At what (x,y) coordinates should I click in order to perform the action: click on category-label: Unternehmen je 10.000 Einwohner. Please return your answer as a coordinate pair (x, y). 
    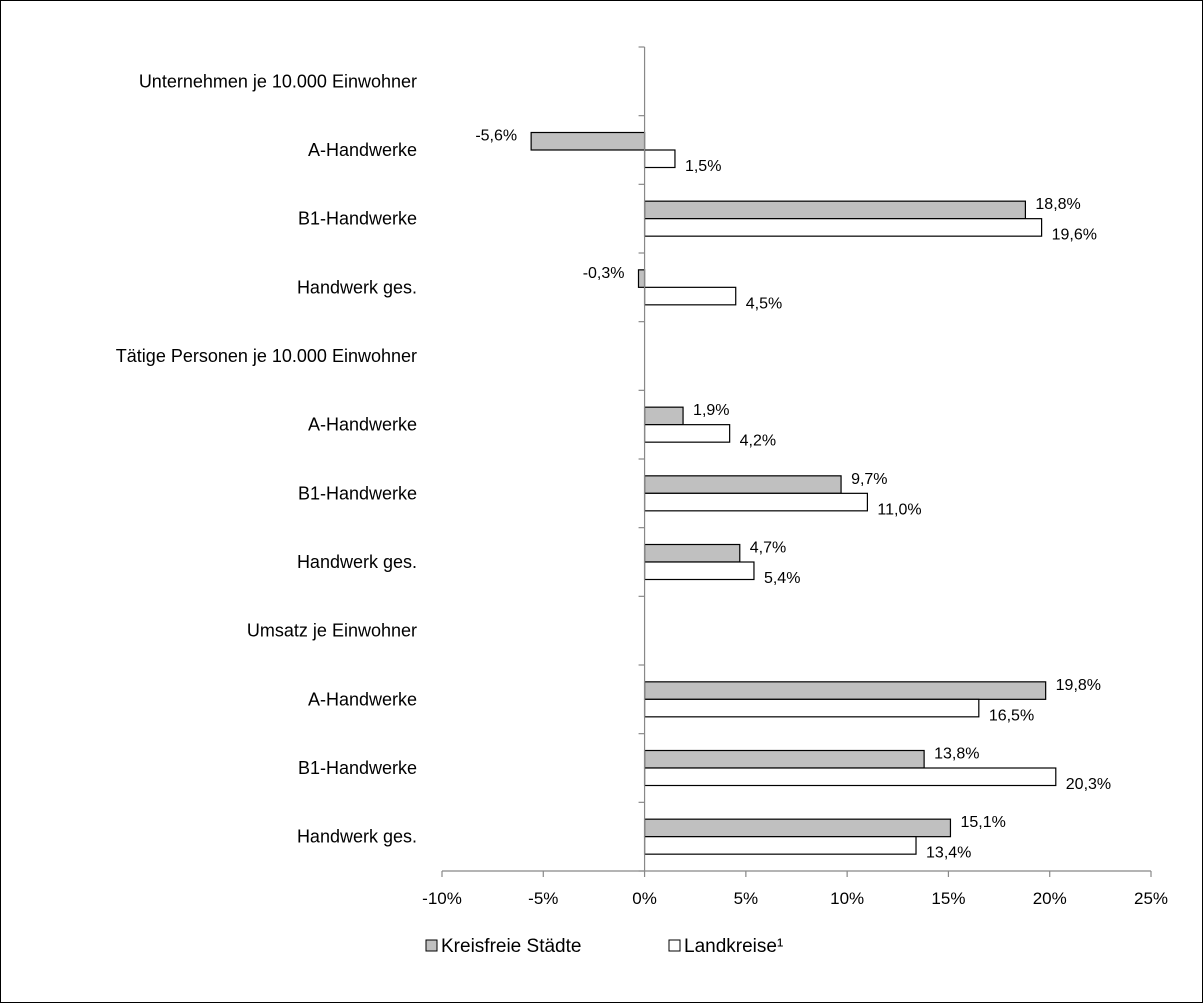
    Looking at the image, I should click on (278, 81).